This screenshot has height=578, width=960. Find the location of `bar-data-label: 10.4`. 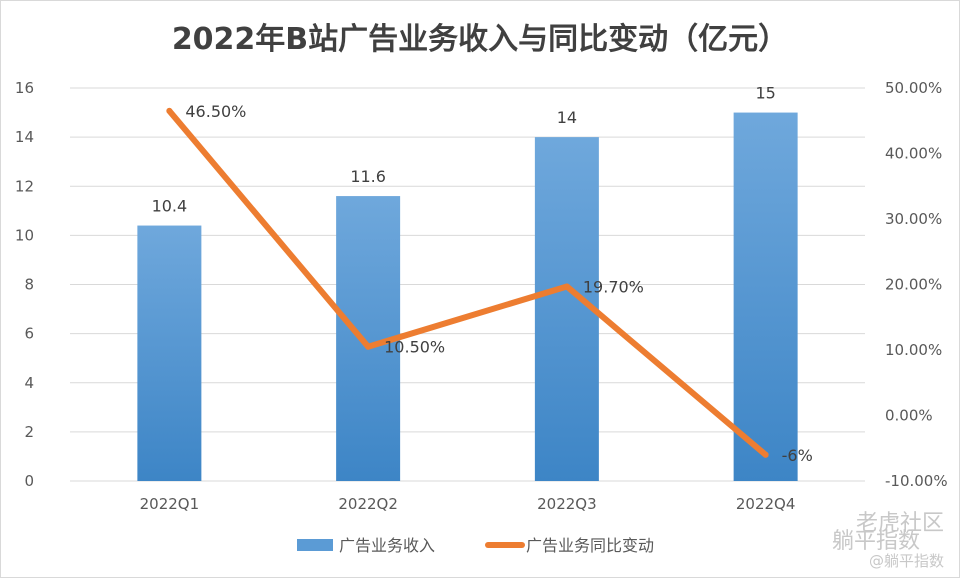

bar-data-label: 10.4 is located at coordinates (170, 206).